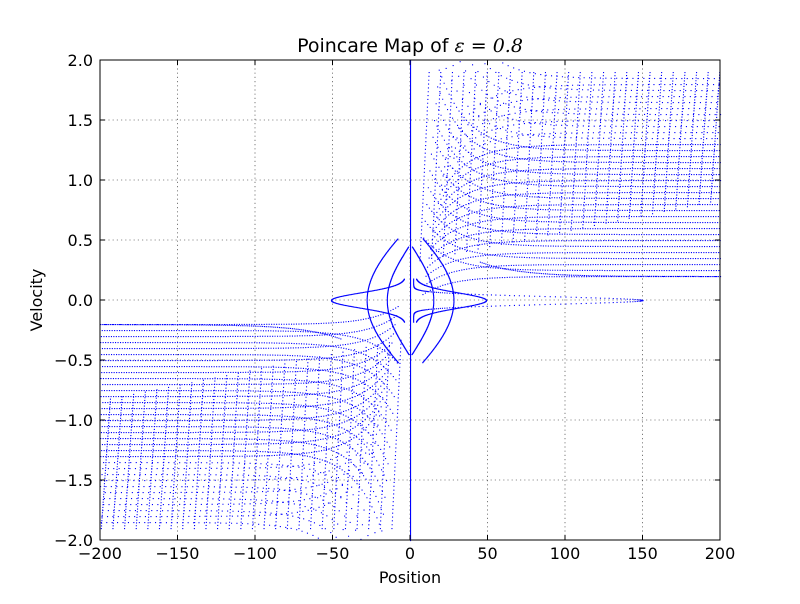 The width and height of the screenshot is (800, 604). Describe the element at coordinates (80, 180) in the screenshot. I see `y-tick-label: 1.0` at that location.